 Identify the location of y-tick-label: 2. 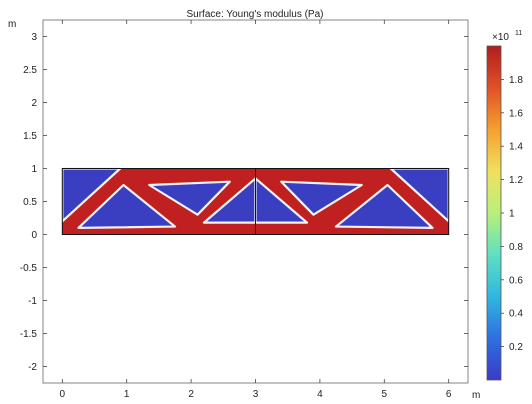
(34, 103).